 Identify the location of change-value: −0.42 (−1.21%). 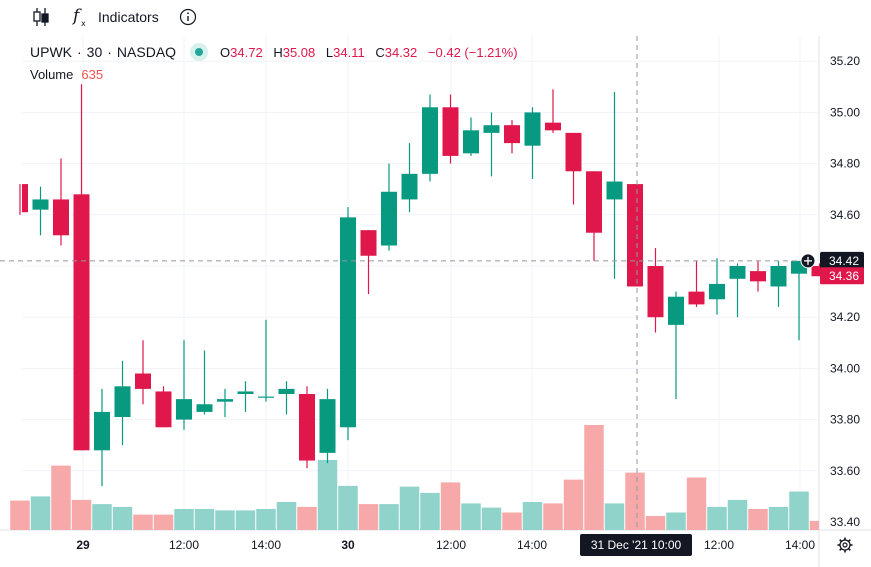
(472, 52).